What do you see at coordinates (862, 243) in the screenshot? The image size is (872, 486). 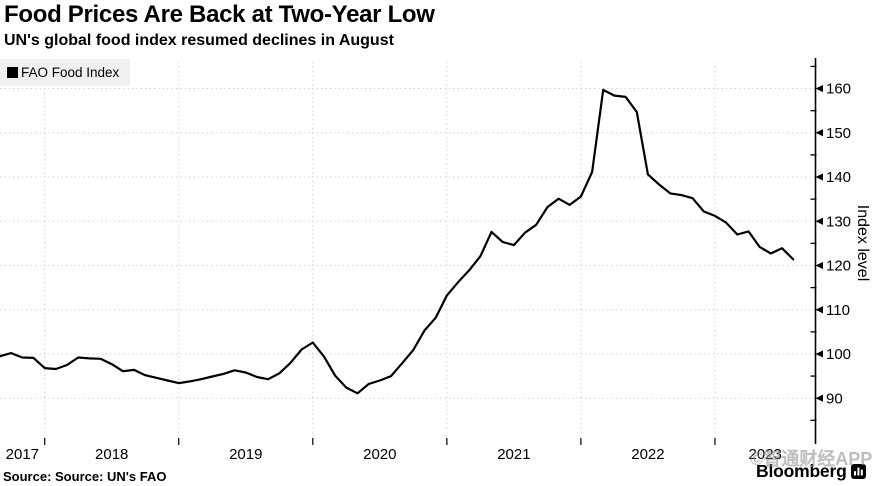 I see `y-axis-title: Index level` at bounding box center [862, 243].